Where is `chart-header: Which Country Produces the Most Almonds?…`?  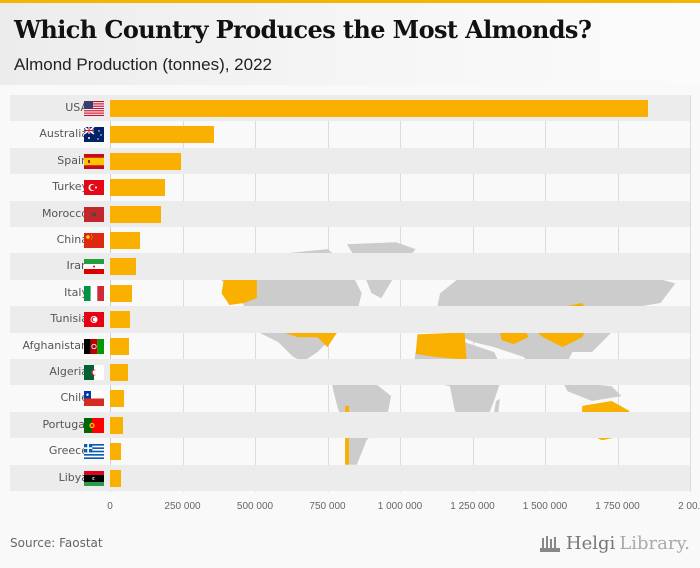 chart-header: Which Country Produces the Most Almonds?… is located at coordinates (350, 44).